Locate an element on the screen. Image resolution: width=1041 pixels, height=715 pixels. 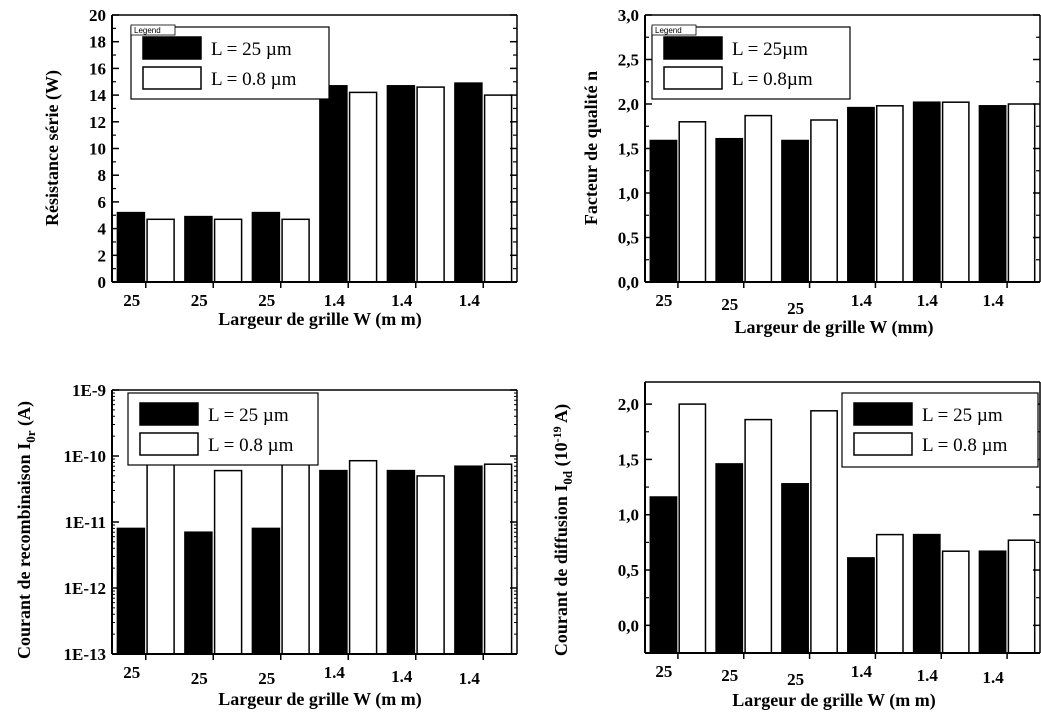
legend-label: L = 25µm is located at coordinates (770, 49).